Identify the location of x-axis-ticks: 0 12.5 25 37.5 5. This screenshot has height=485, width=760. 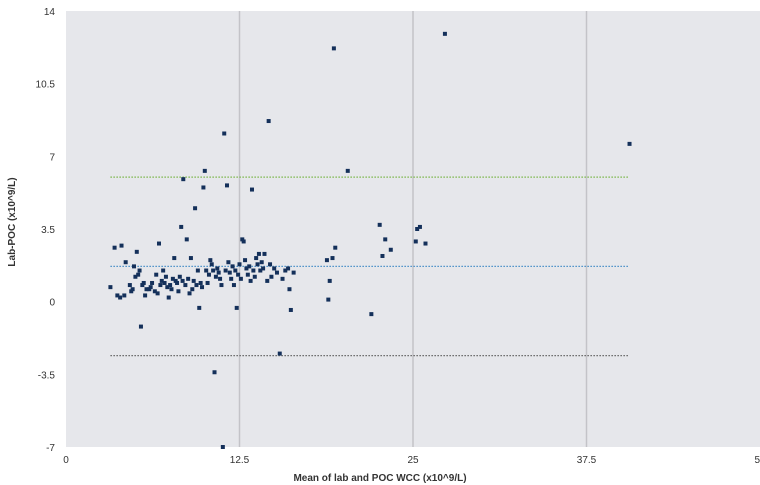
(411, 460).